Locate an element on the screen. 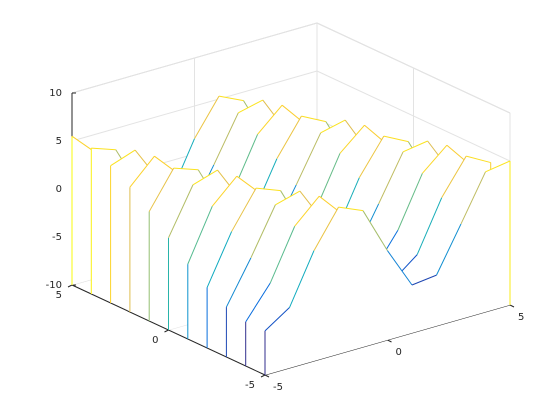 The width and height of the screenshot is (560, 420). x-tick-label: -5 is located at coordinates (278, 387).